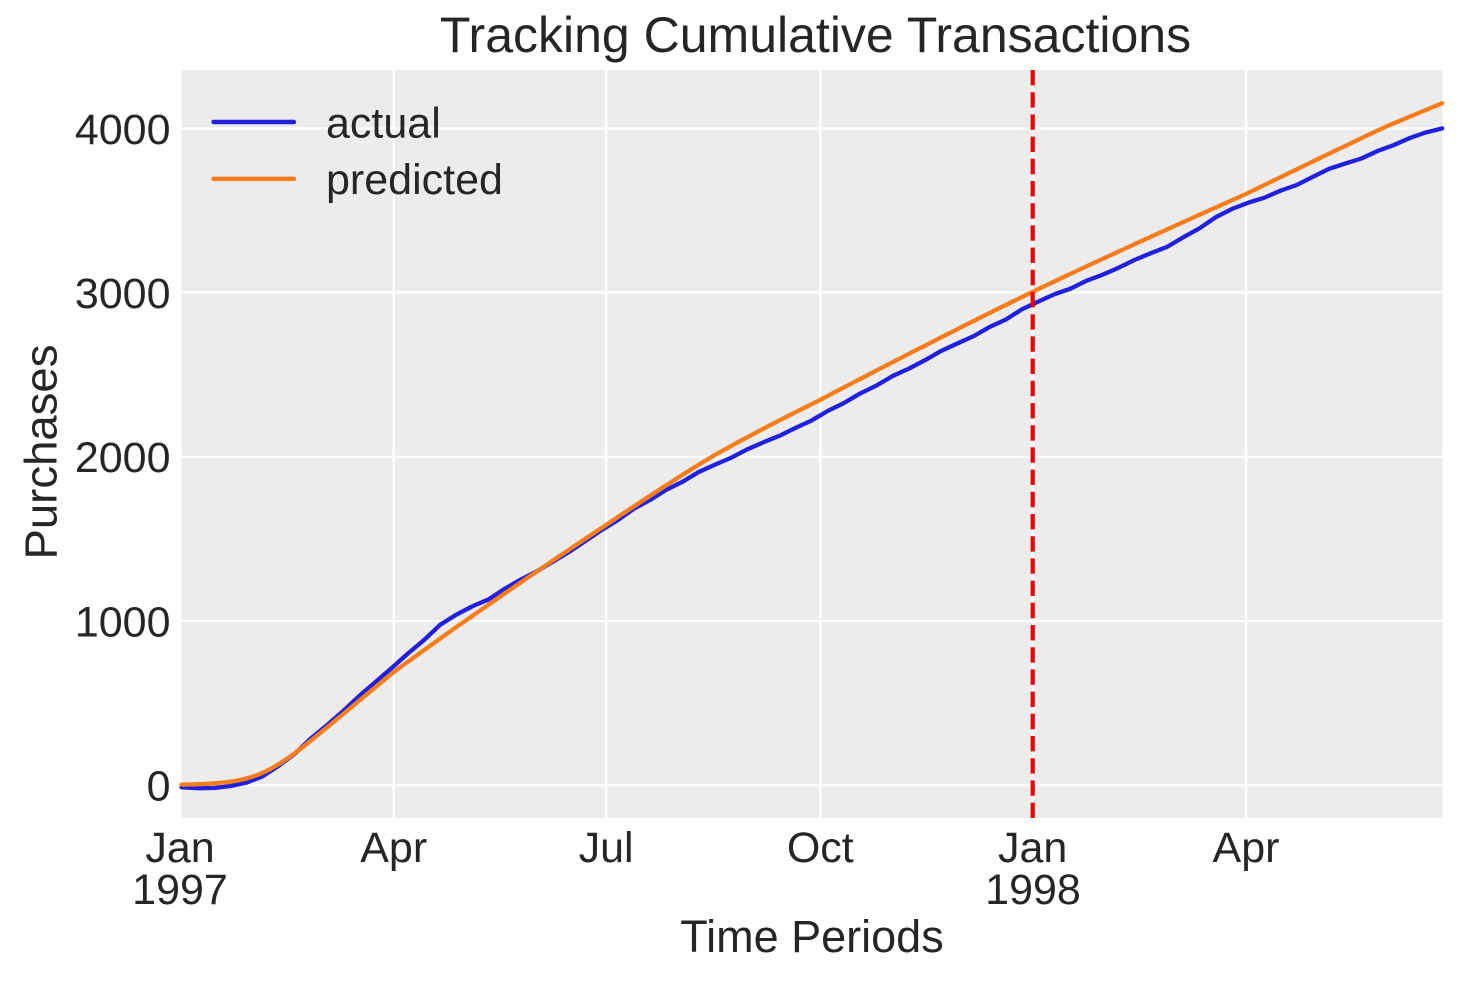 Image resolution: width=1463 pixels, height=983 pixels. I want to click on svg-text: Oct, so click(820, 848).